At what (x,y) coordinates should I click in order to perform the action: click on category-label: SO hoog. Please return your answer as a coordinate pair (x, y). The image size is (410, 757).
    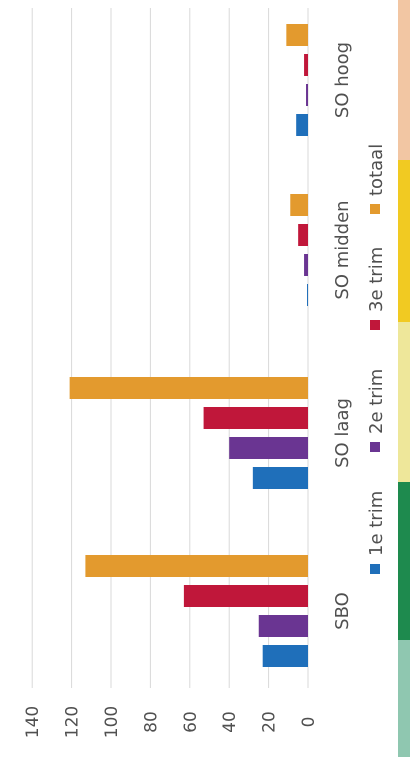
    Looking at the image, I should click on (342, 80).